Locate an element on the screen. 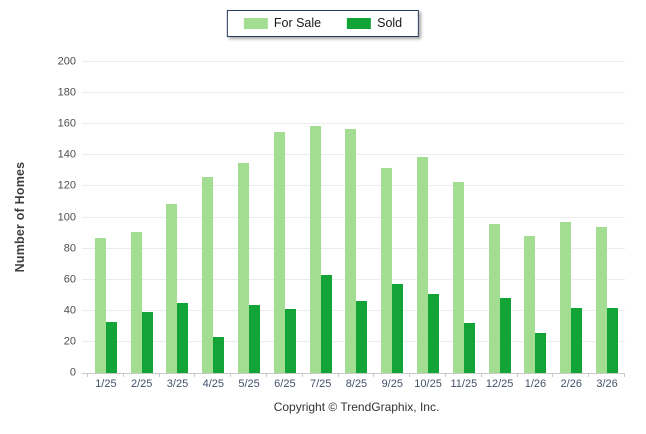 This screenshot has width=646, height=434. x-tick-label-9-25: 9/25 is located at coordinates (392, 384).